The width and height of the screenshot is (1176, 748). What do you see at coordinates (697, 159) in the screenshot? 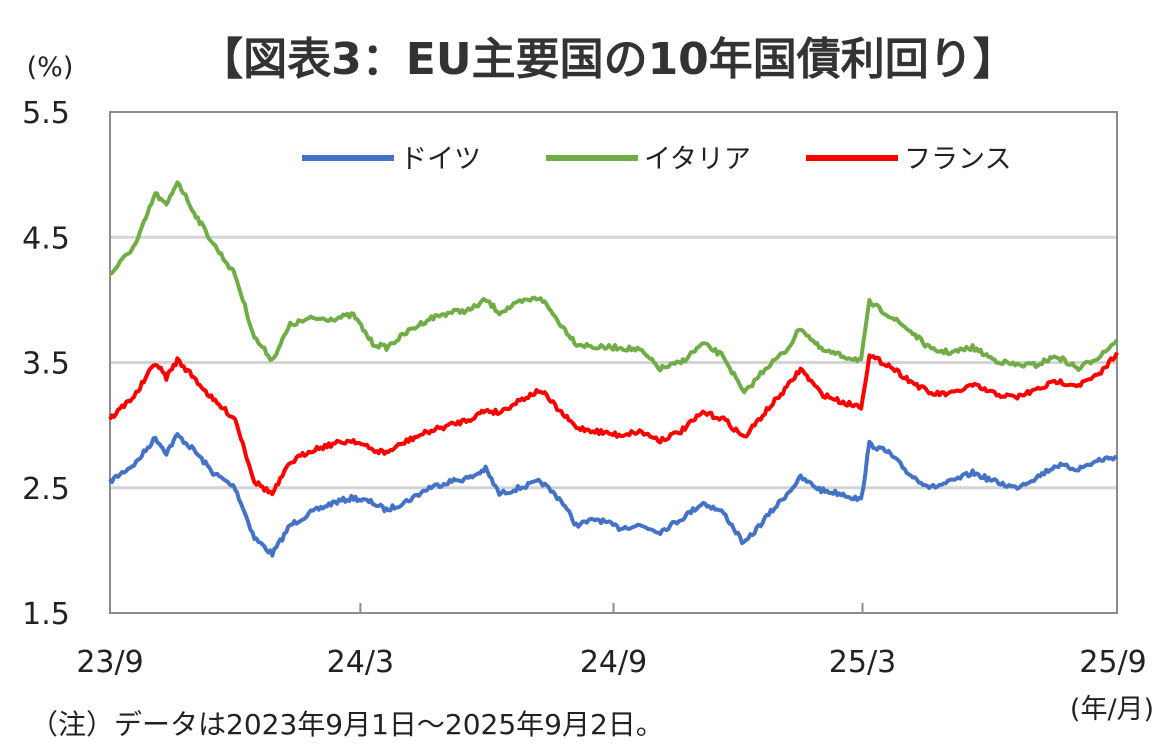
I see `legend-label: イタリア` at bounding box center [697, 159].